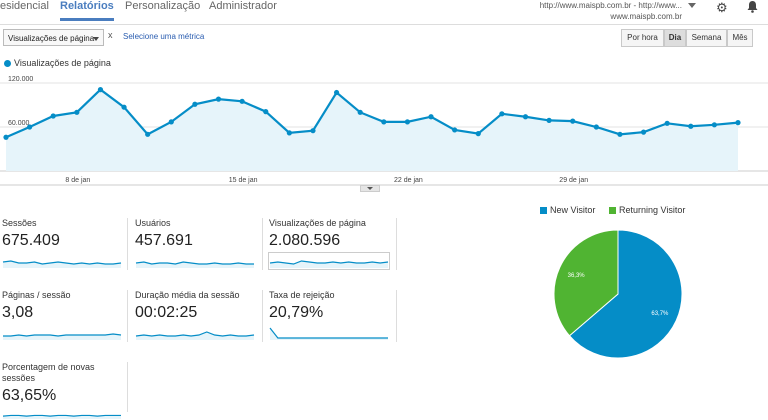 Image resolution: width=768 pixels, height=420 pixels. Describe the element at coordinates (692, 5) in the screenshot. I see `account-dropdown-icon` at that location.